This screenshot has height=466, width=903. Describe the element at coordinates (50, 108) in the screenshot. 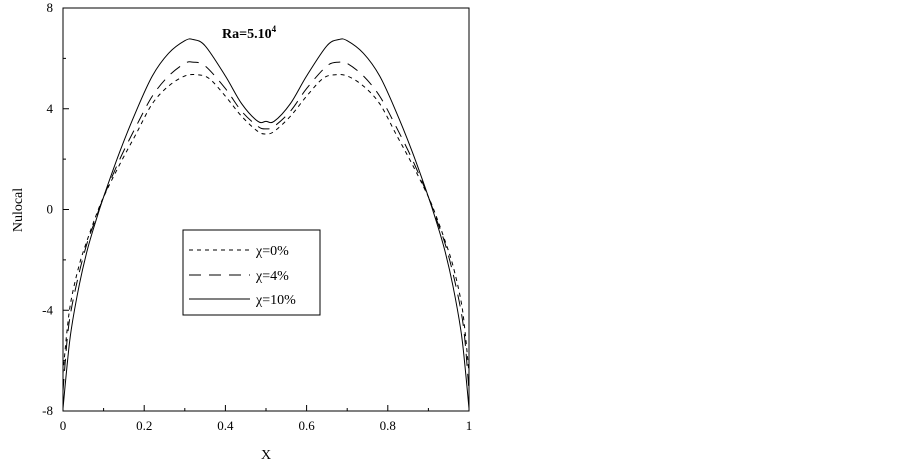

I see `y-tick-label-3: 4` at that location.